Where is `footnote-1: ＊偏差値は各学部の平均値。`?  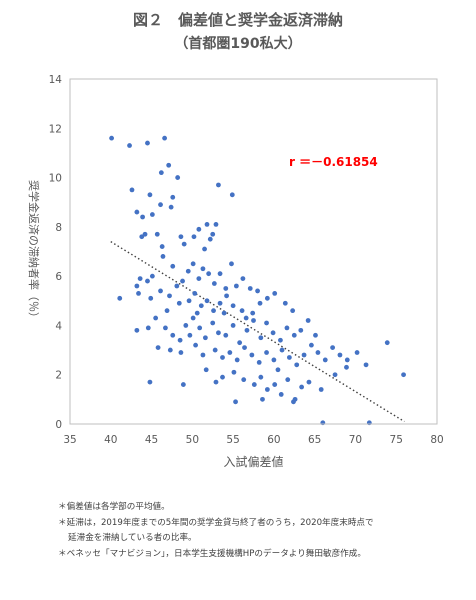
footnote-1: ＊偏差値は各学部の平均値。 is located at coordinates (114, 507).